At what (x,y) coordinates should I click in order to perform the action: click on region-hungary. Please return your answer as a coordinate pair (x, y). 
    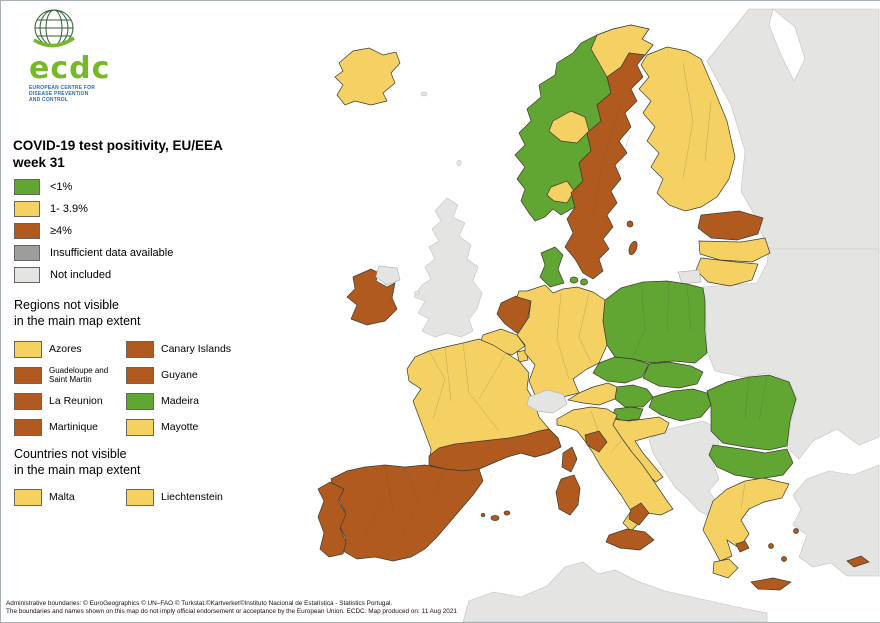
    Looking at the image, I should click on (680, 405).